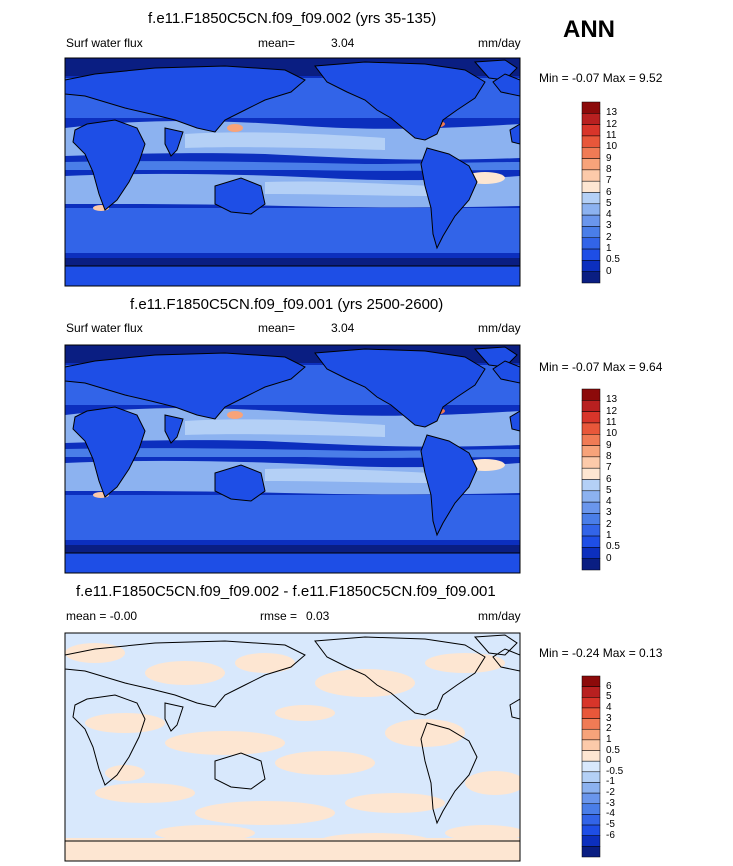 This screenshot has height=866, width=733. What do you see at coordinates (610, 803) in the screenshot?
I see `colorbar-3-tick-label: -3` at bounding box center [610, 803].